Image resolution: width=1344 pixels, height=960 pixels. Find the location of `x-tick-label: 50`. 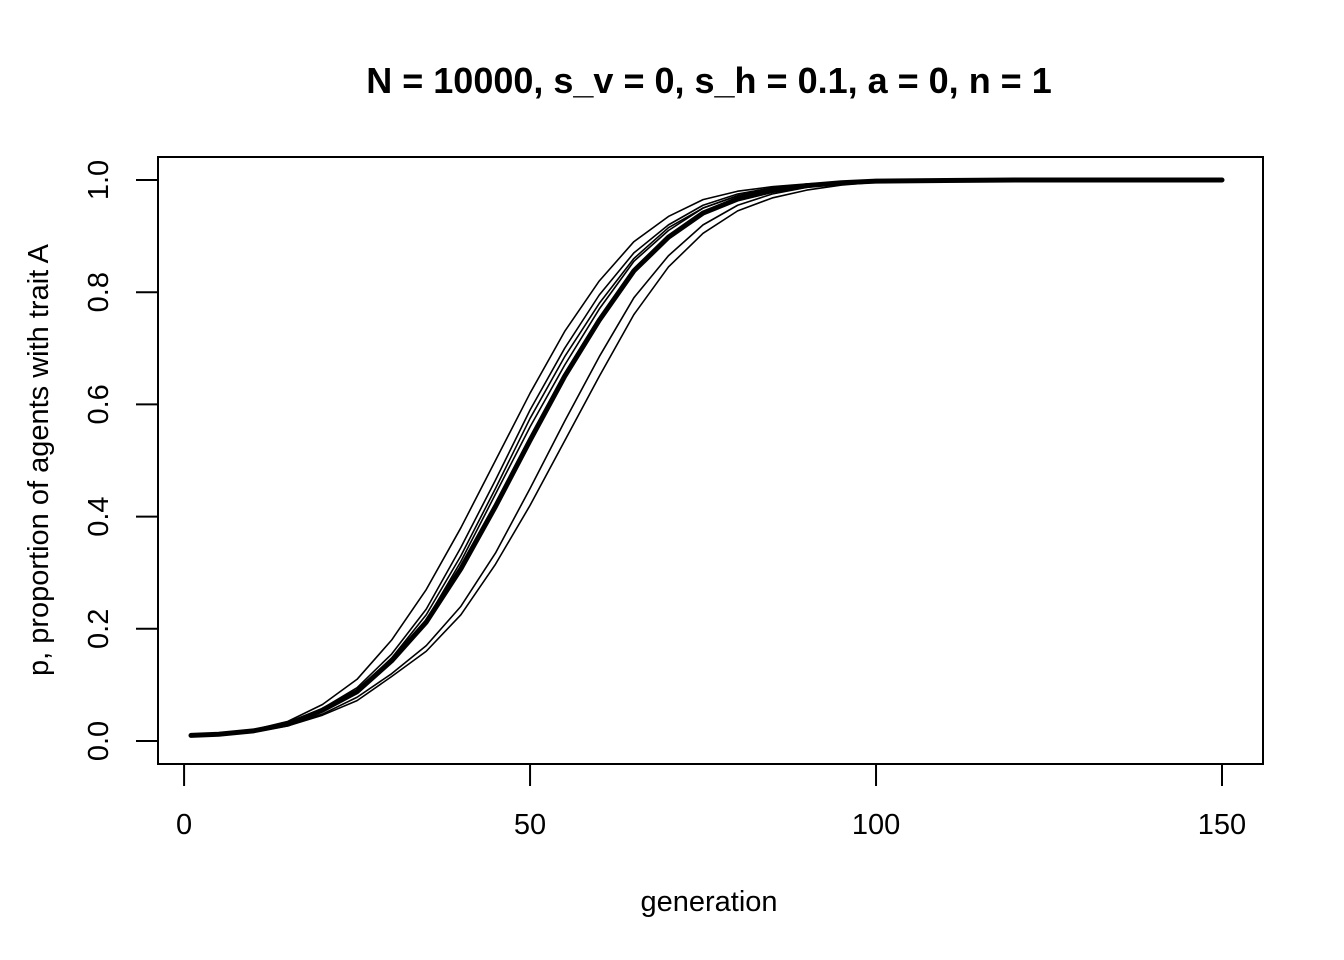

x-tick-label: 50 is located at coordinates (530, 825).